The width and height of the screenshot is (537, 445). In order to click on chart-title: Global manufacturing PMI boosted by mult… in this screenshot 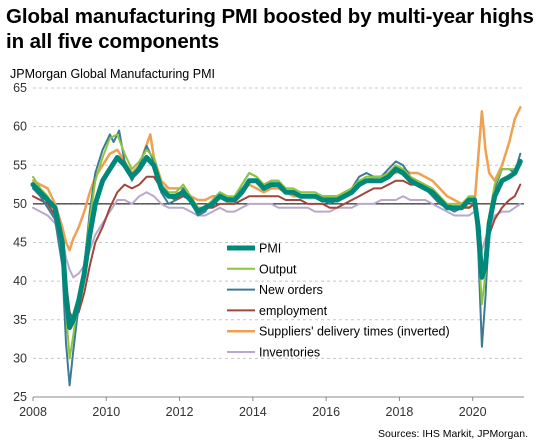, I will do `click(270, 29)`.